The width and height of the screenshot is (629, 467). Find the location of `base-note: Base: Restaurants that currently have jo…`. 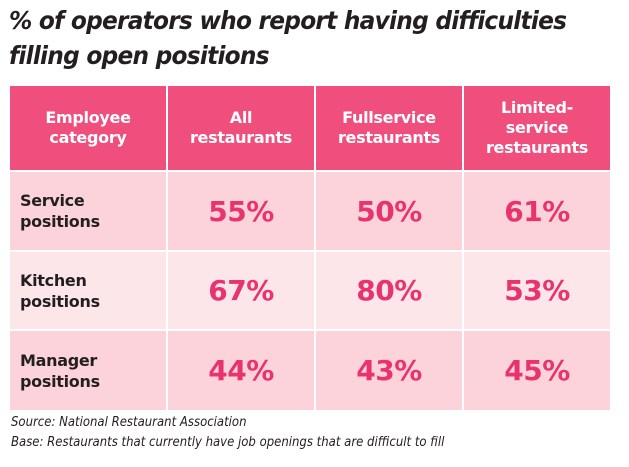

base-note: Base: Restaurants that currently have jo… is located at coordinates (228, 442).